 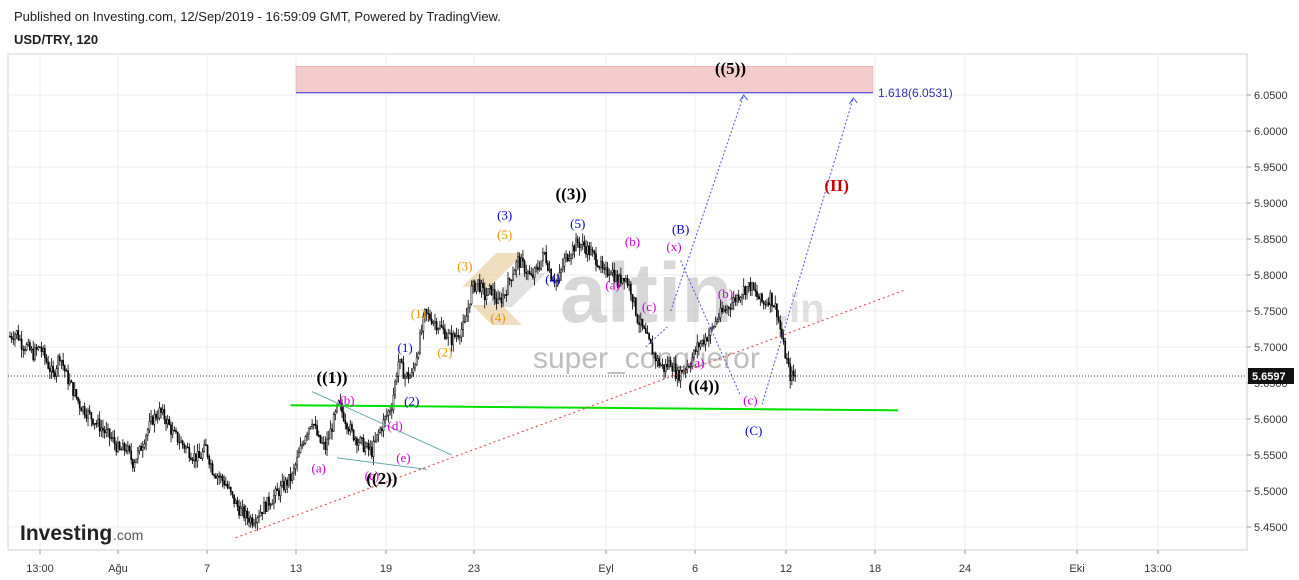 What do you see at coordinates (646, 358) in the screenshot?
I see `watermark-sub: super_conqueror` at bounding box center [646, 358].